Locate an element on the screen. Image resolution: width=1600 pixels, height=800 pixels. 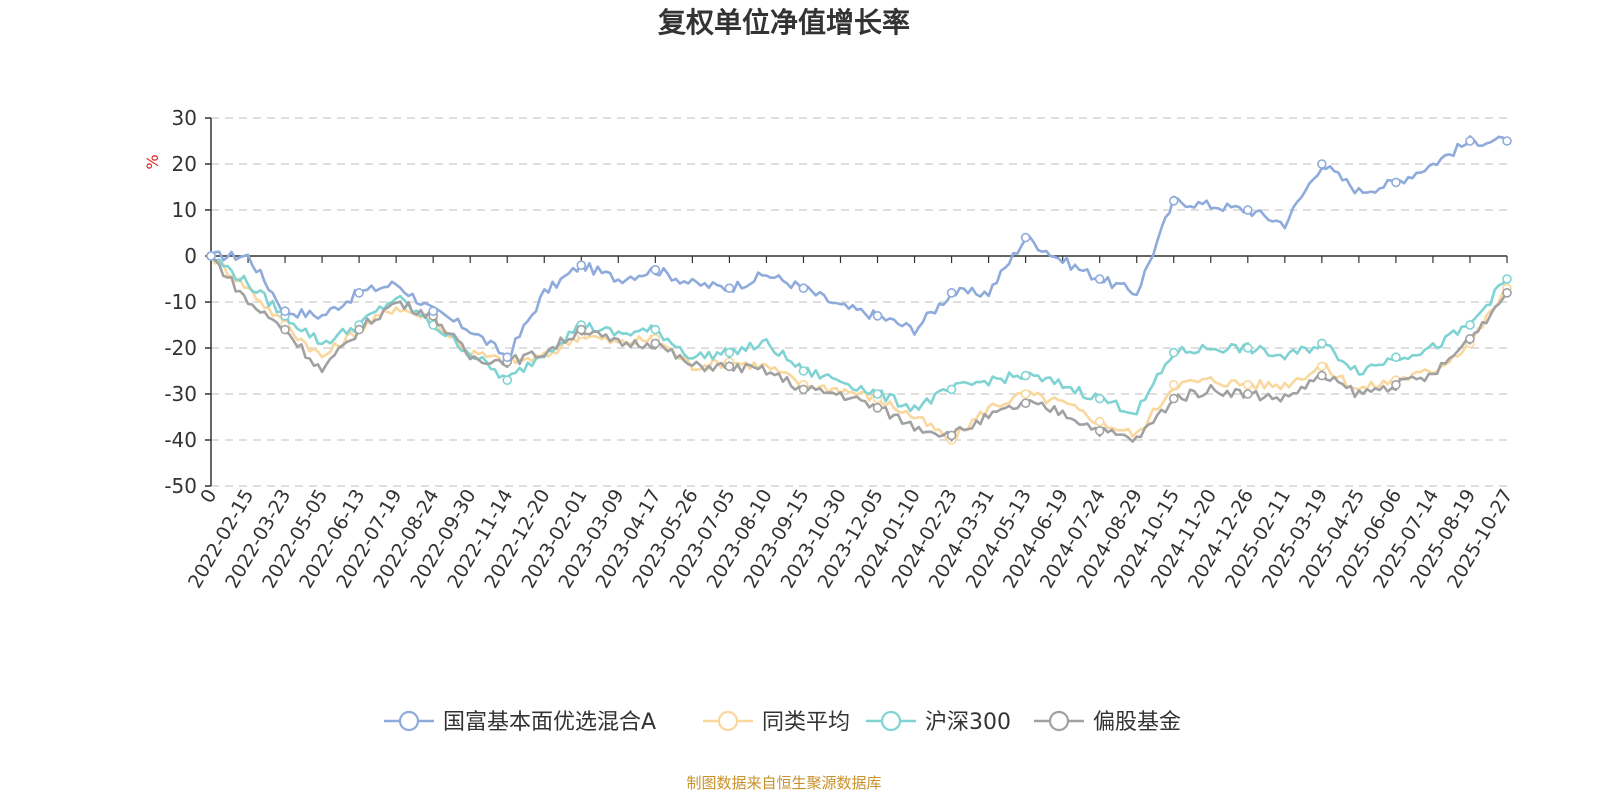
legend-item: 偏股基金 is located at coordinates (1107, 722).